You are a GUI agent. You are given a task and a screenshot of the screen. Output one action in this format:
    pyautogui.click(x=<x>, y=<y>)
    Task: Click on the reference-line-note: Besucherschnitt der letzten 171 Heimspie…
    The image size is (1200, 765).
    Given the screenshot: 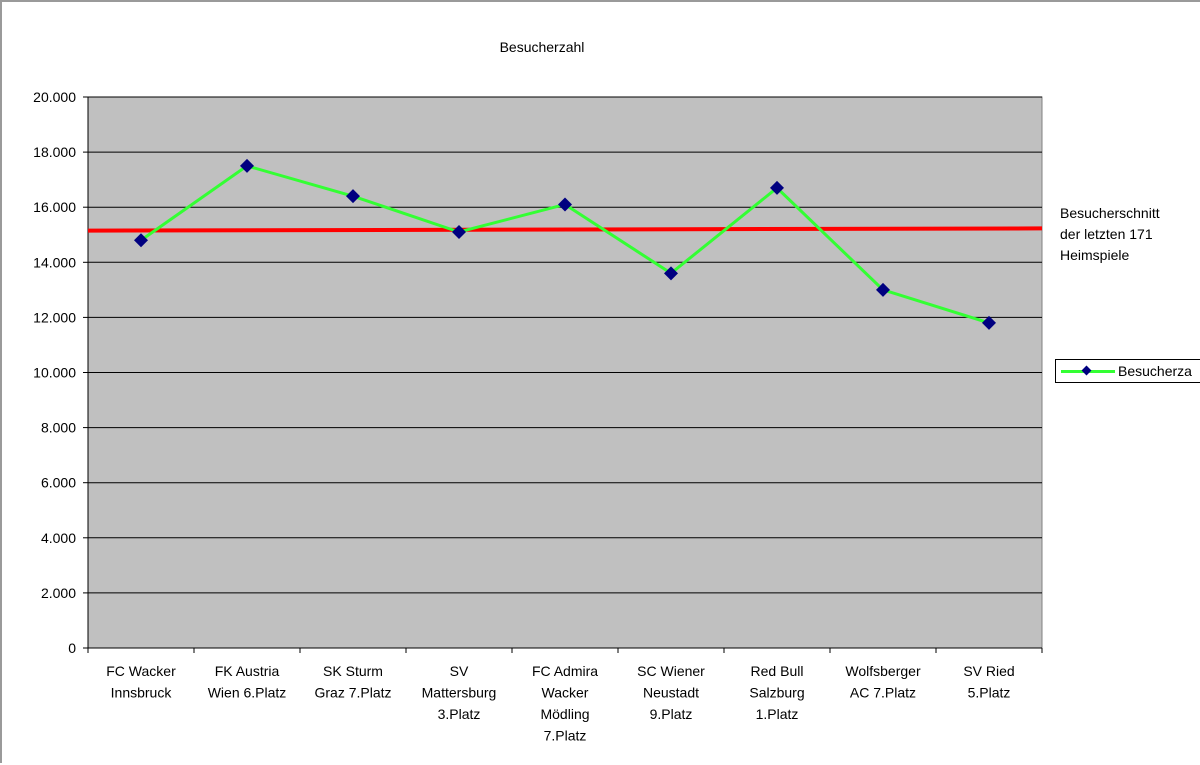 What is the action you would take?
    pyautogui.click(x=1130, y=234)
    